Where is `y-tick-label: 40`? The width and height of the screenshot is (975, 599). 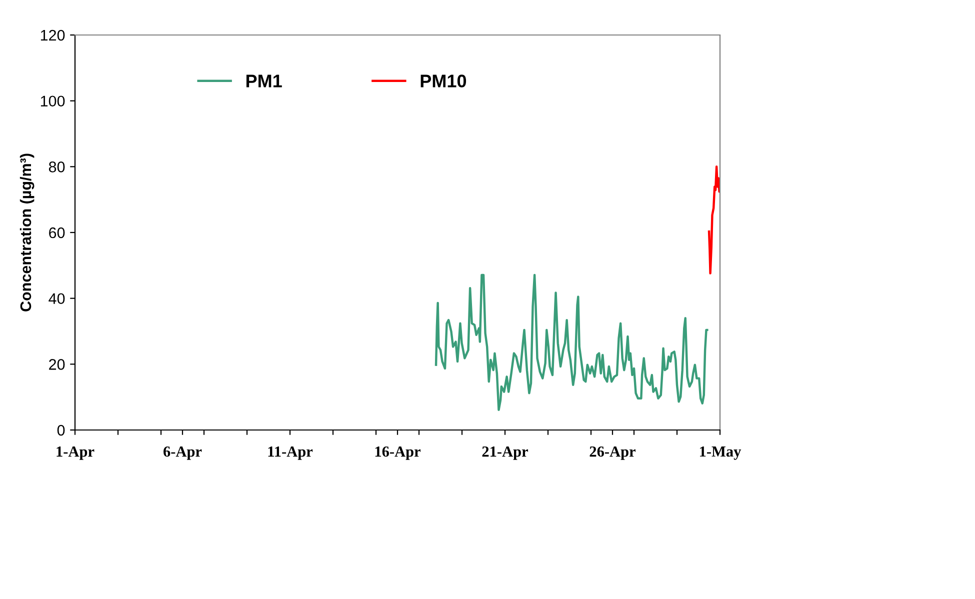 y-tick-label: 40 is located at coordinates (56, 298).